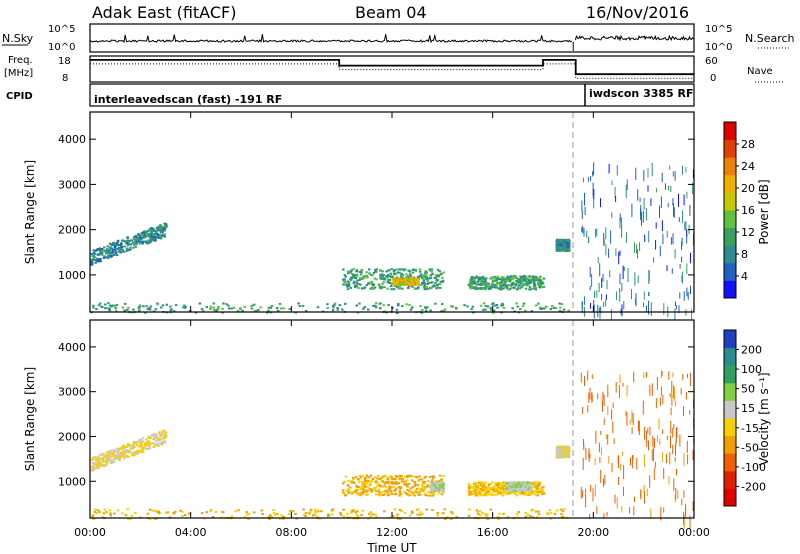 The width and height of the screenshot is (800, 554). What do you see at coordinates (72, 392) in the screenshot?
I see `y-tick-label: 3000` at bounding box center [72, 392].